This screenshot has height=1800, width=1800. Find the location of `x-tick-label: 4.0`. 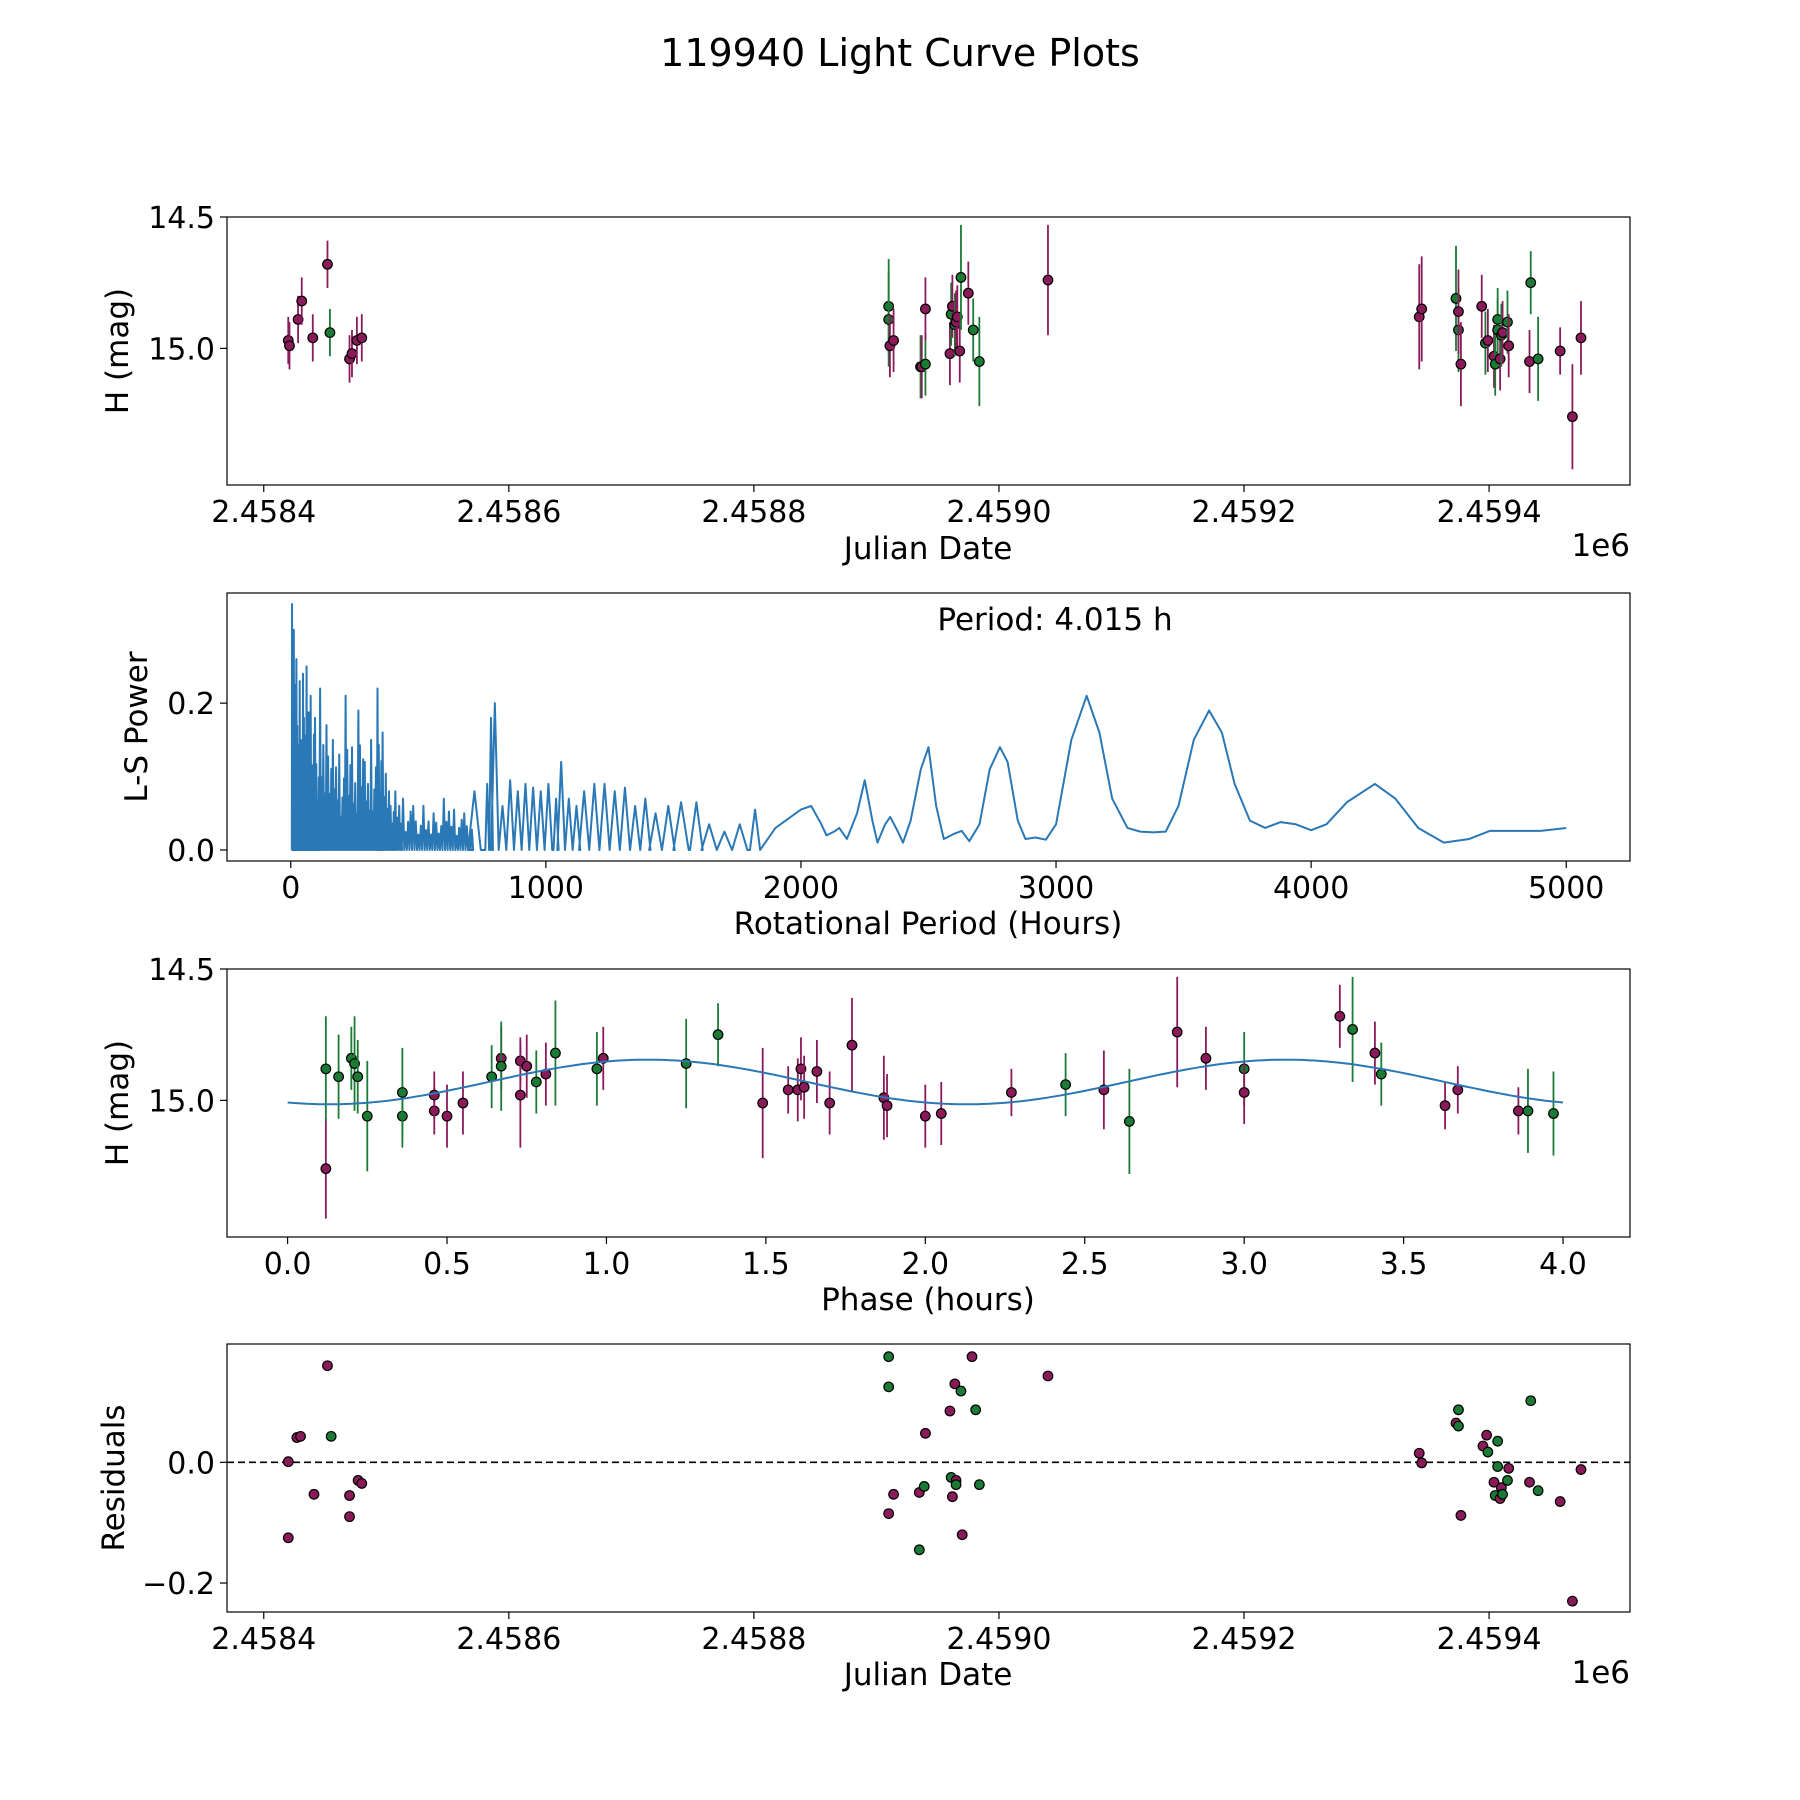

x-tick-label: 4.0 is located at coordinates (1563, 1264).